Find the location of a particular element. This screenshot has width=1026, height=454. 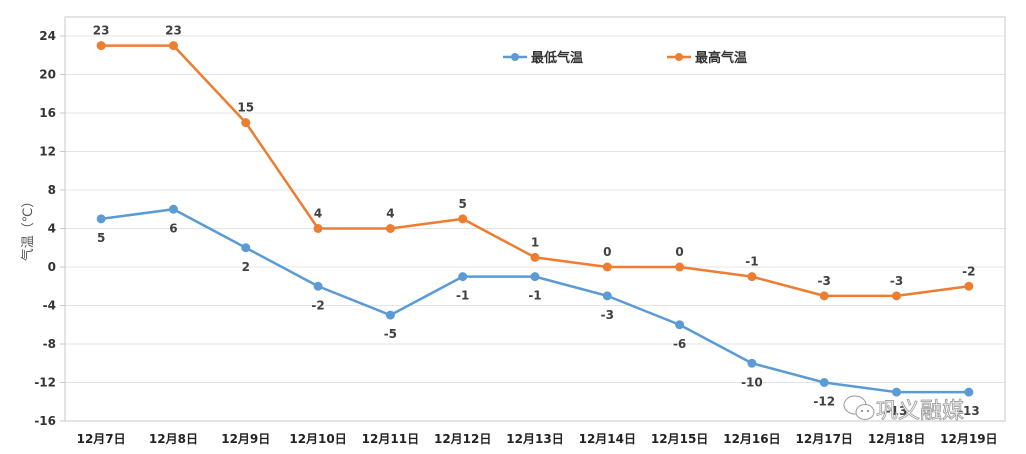

legend-item-low: 最低气温 is located at coordinates (543, 58).